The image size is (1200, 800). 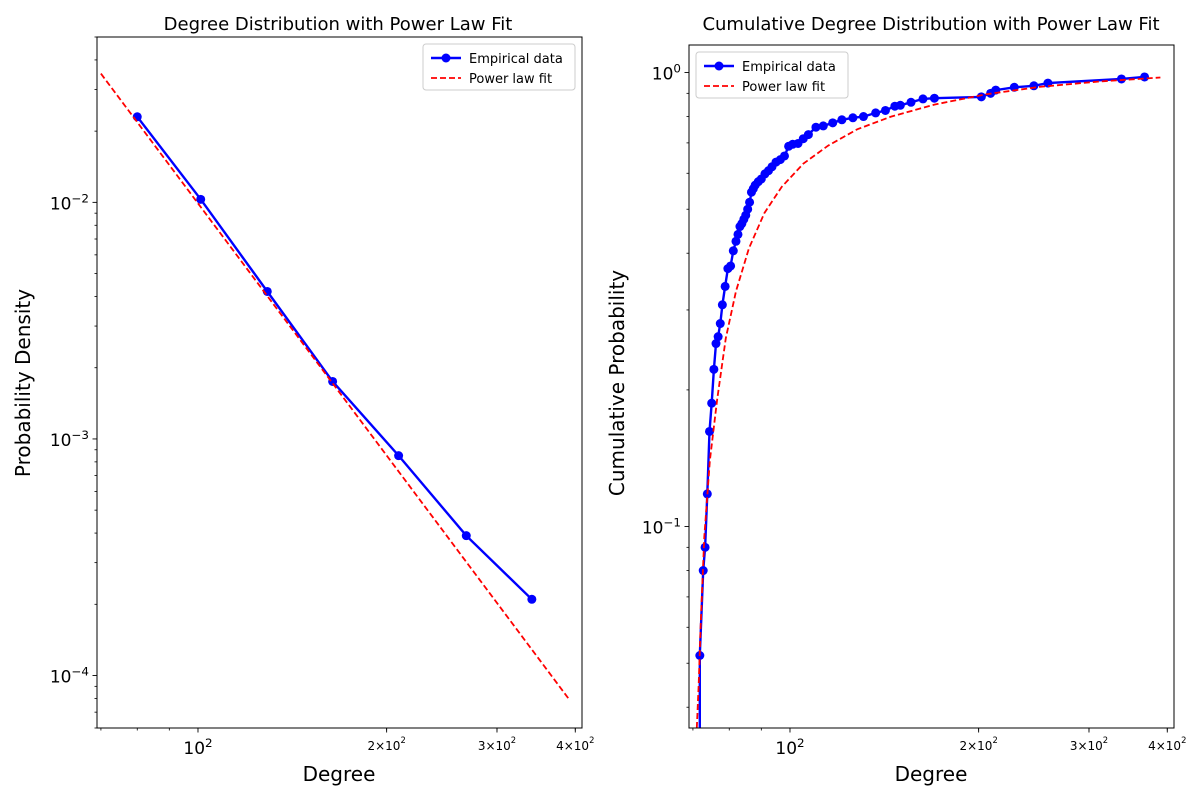 What do you see at coordinates (446, 58) in the screenshot?
I see `left-legend-marker` at bounding box center [446, 58].